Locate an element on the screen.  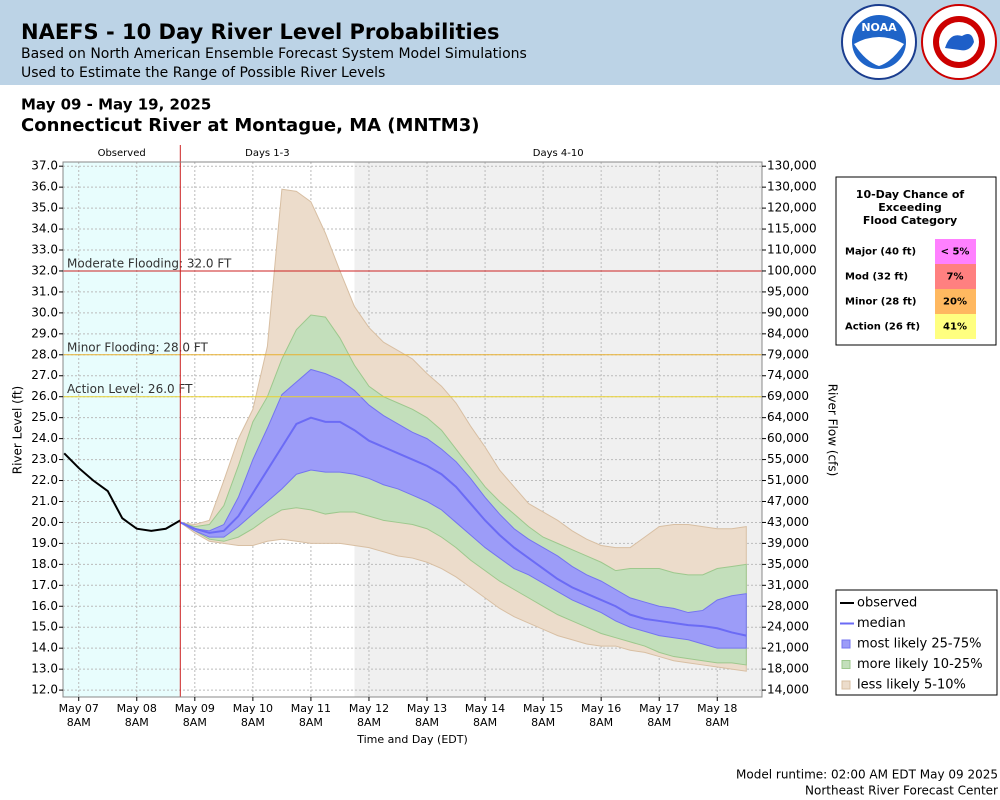
x-tick-label: May 18 is located at coordinates (717, 708).